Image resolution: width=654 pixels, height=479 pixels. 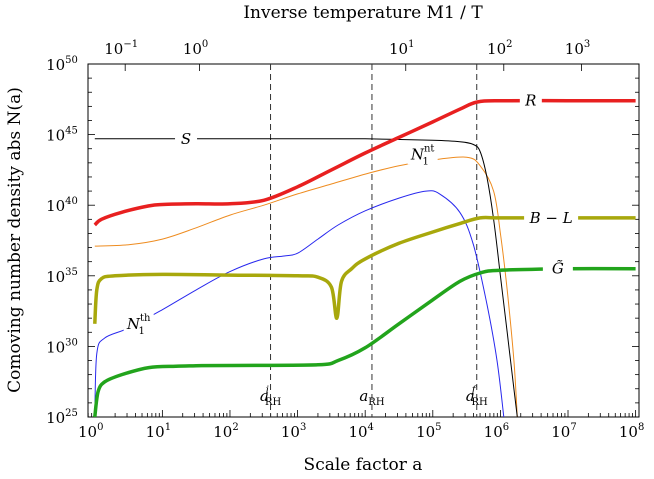 What do you see at coordinates (363, 13) in the screenshot?
I see `top-axis-title: Inverse temperature M1 / T` at bounding box center [363, 13].